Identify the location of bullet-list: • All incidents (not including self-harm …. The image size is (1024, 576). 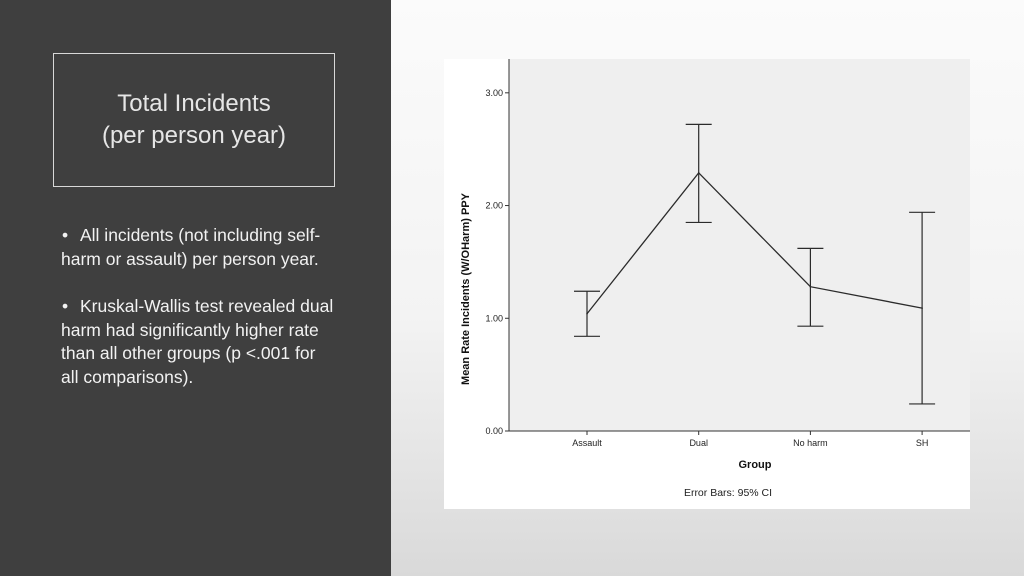
(198, 318).